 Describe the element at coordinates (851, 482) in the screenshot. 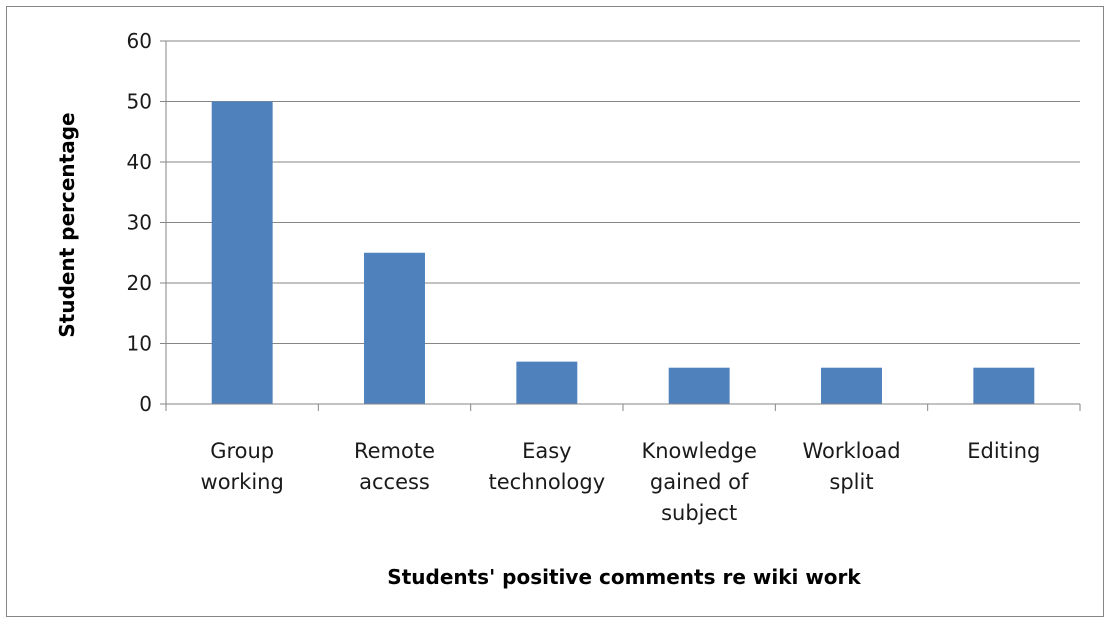

I see `x-category-label-line: split` at that location.